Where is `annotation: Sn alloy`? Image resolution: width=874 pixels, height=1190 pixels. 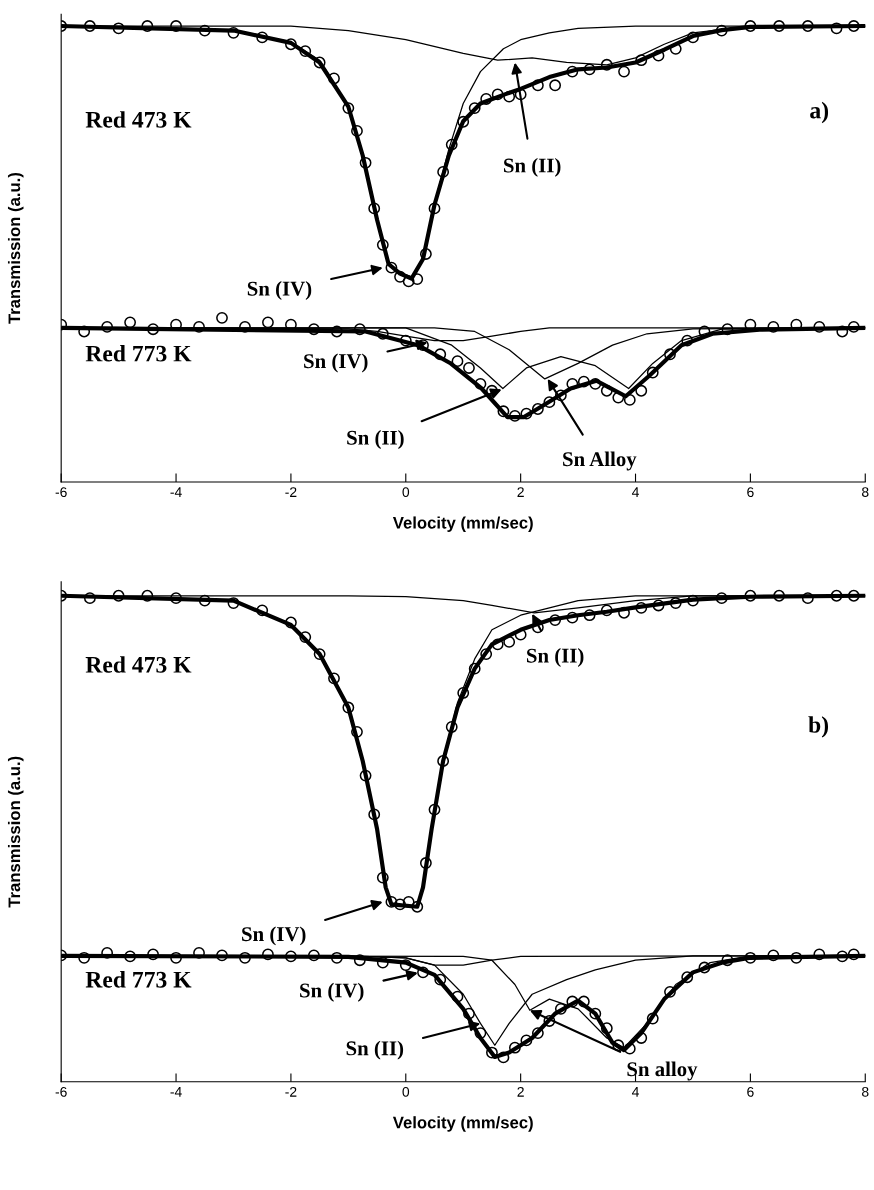
annotation: Sn alloy is located at coordinates (662, 1071).